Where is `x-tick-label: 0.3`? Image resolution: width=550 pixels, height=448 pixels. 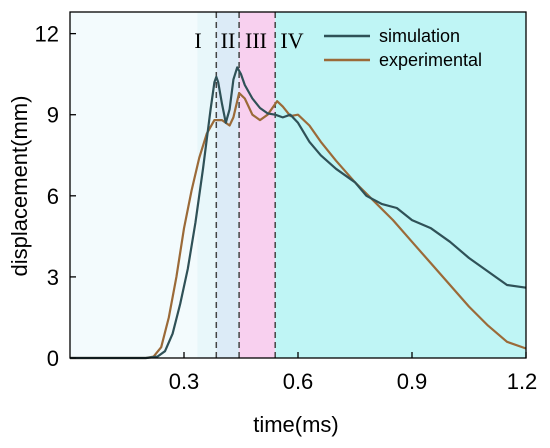 x-tick-label: 0.3 is located at coordinates (184, 381).